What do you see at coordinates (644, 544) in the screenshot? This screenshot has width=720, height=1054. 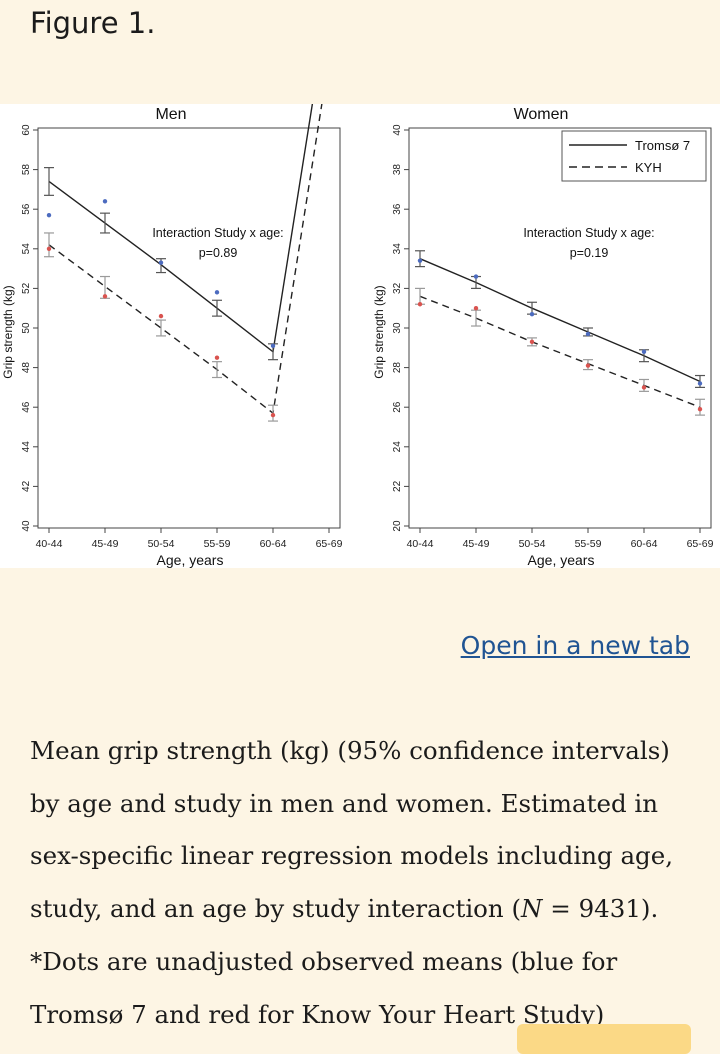 I see `women-x-tick-label: 60-64` at bounding box center [644, 544].